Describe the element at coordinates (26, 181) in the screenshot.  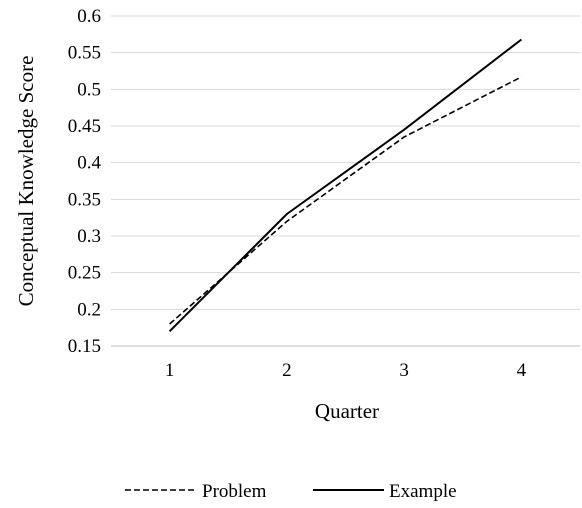
I see `y-axis-title: Conceptual Knowledge Score` at that location.